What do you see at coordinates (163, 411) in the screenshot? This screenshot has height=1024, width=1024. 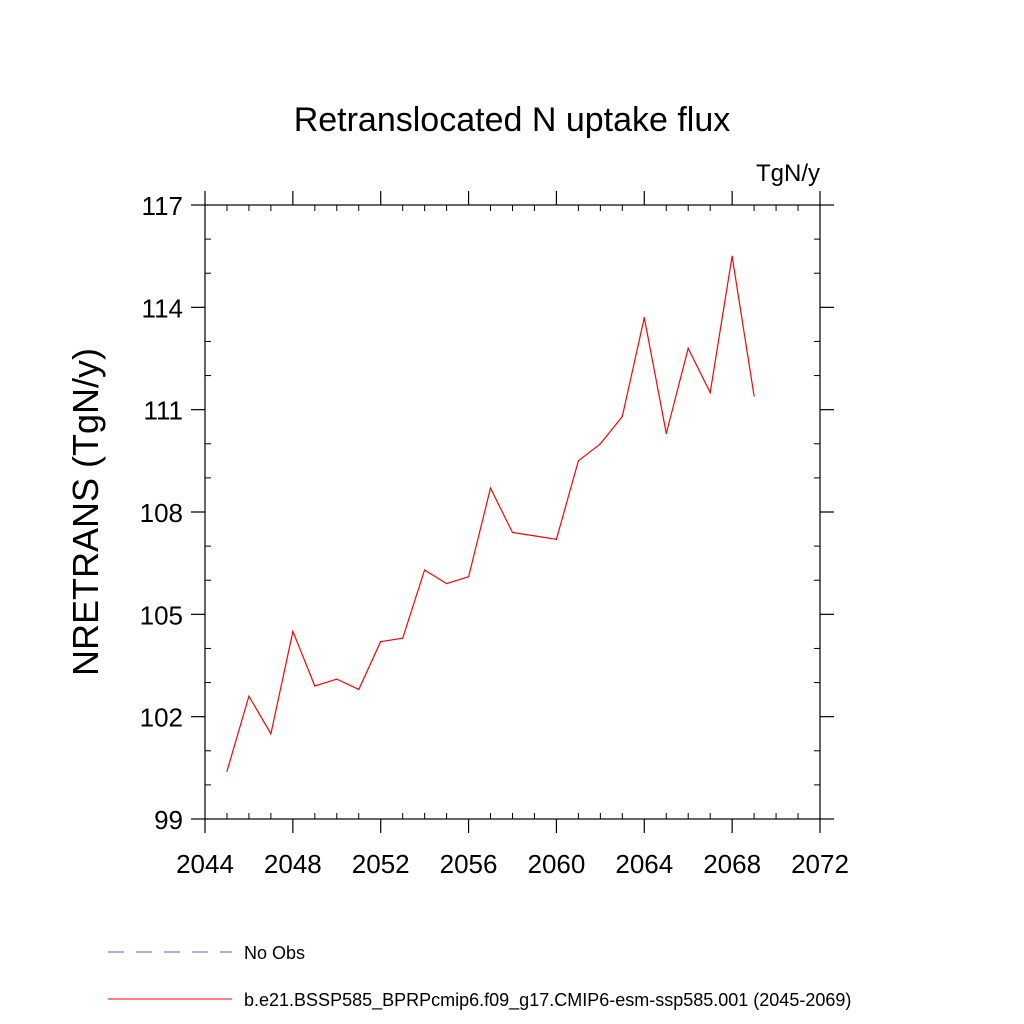 I see `y-tick-label: 111` at bounding box center [163, 411].